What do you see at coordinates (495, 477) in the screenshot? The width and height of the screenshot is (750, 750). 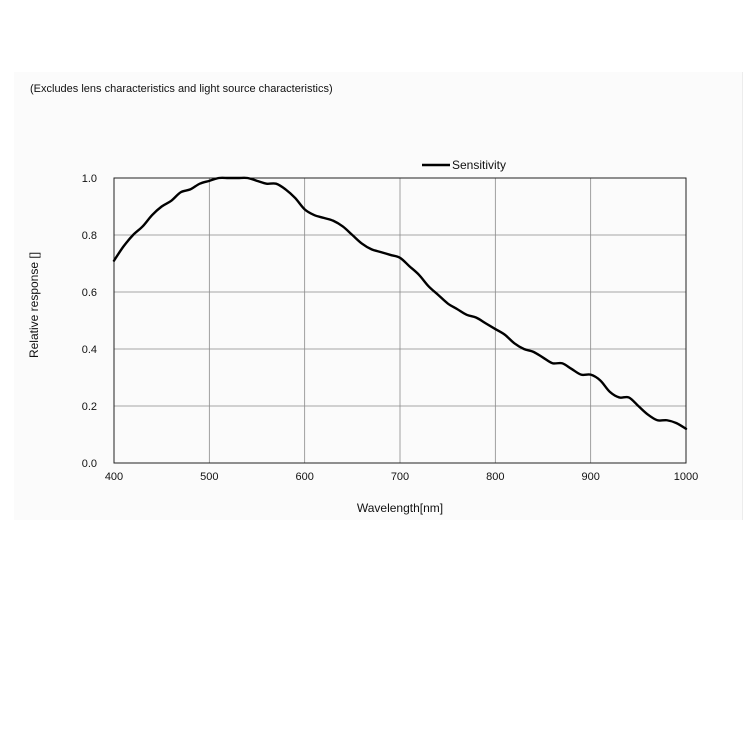 I see `x-tick-label: 800` at bounding box center [495, 477].